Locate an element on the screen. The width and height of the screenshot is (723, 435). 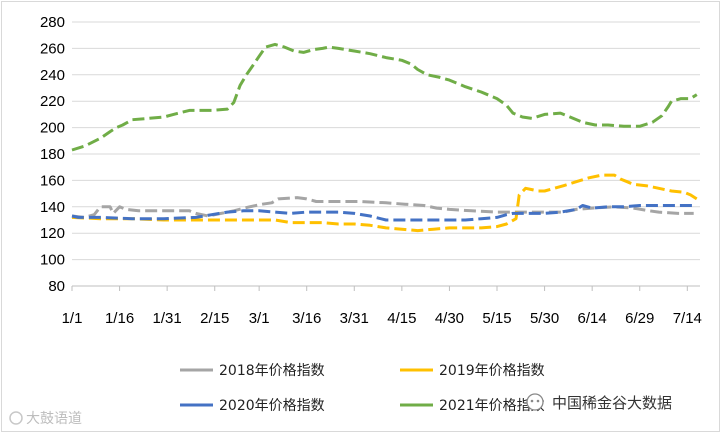
y-tick-label: 140 is located at coordinates (52, 207).